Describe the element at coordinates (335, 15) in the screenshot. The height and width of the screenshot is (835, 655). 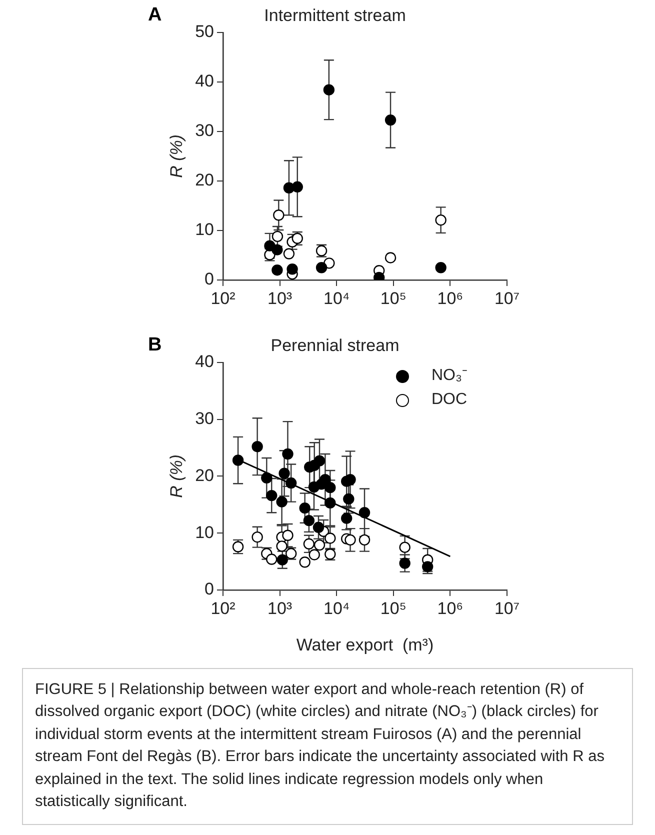
I see `chart-title: Intermittent stream` at that location.